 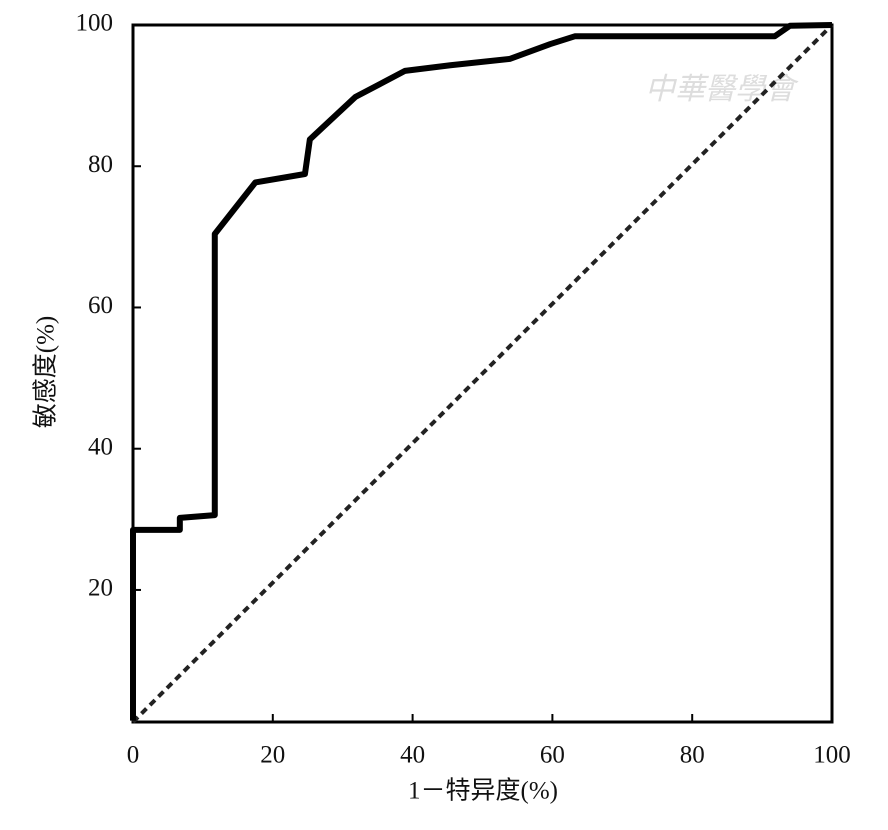 What do you see at coordinates (133, 755) in the screenshot?
I see `x-tick-label: 0` at bounding box center [133, 755].